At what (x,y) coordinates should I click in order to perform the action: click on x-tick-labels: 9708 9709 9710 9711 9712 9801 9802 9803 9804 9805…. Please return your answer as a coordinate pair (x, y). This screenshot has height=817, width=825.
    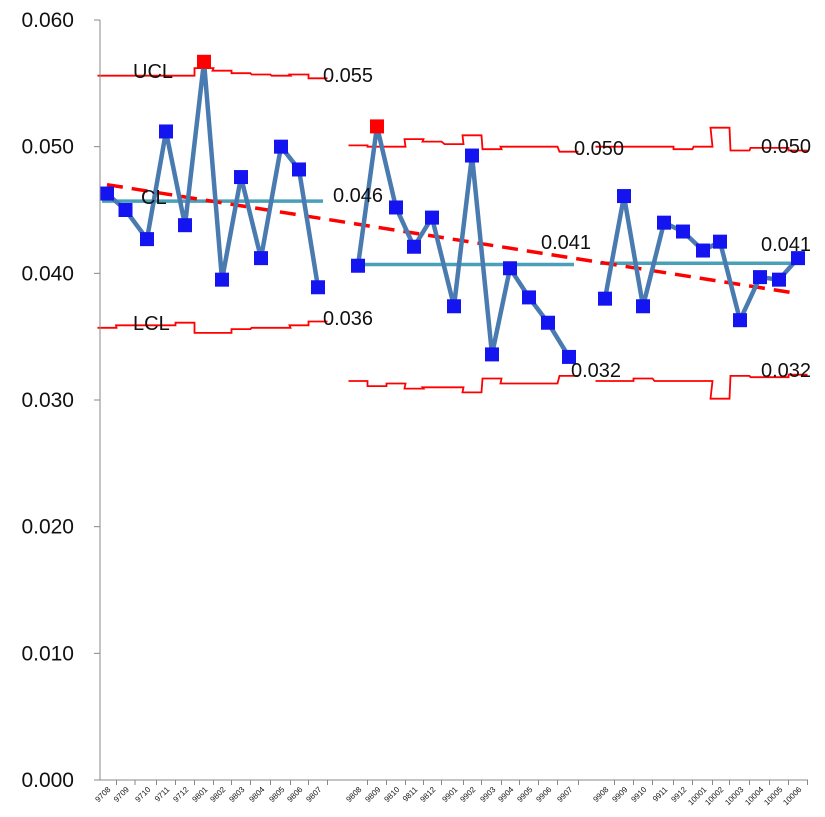
    Looking at the image, I should click on (450, 793).